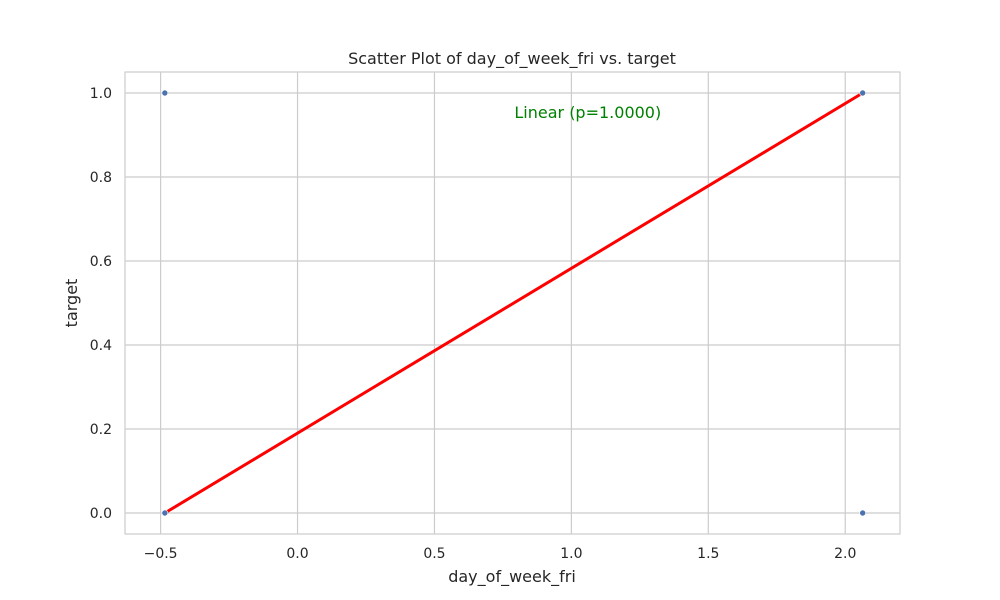  I want to click on fit-annotation: Linear (p=1.0000), so click(587, 112).